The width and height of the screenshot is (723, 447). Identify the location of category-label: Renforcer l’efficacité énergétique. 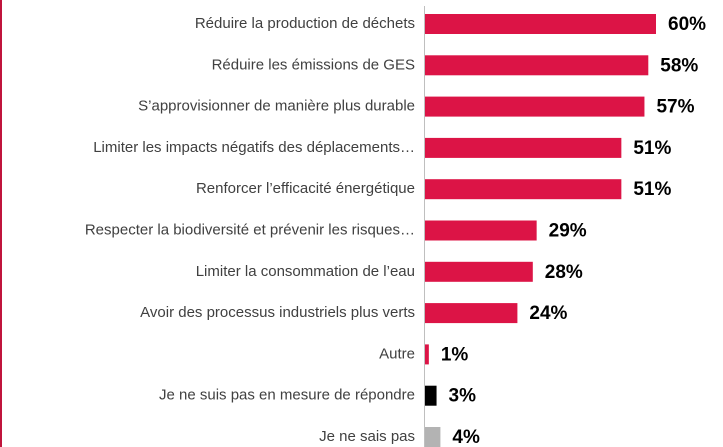
(305, 188).